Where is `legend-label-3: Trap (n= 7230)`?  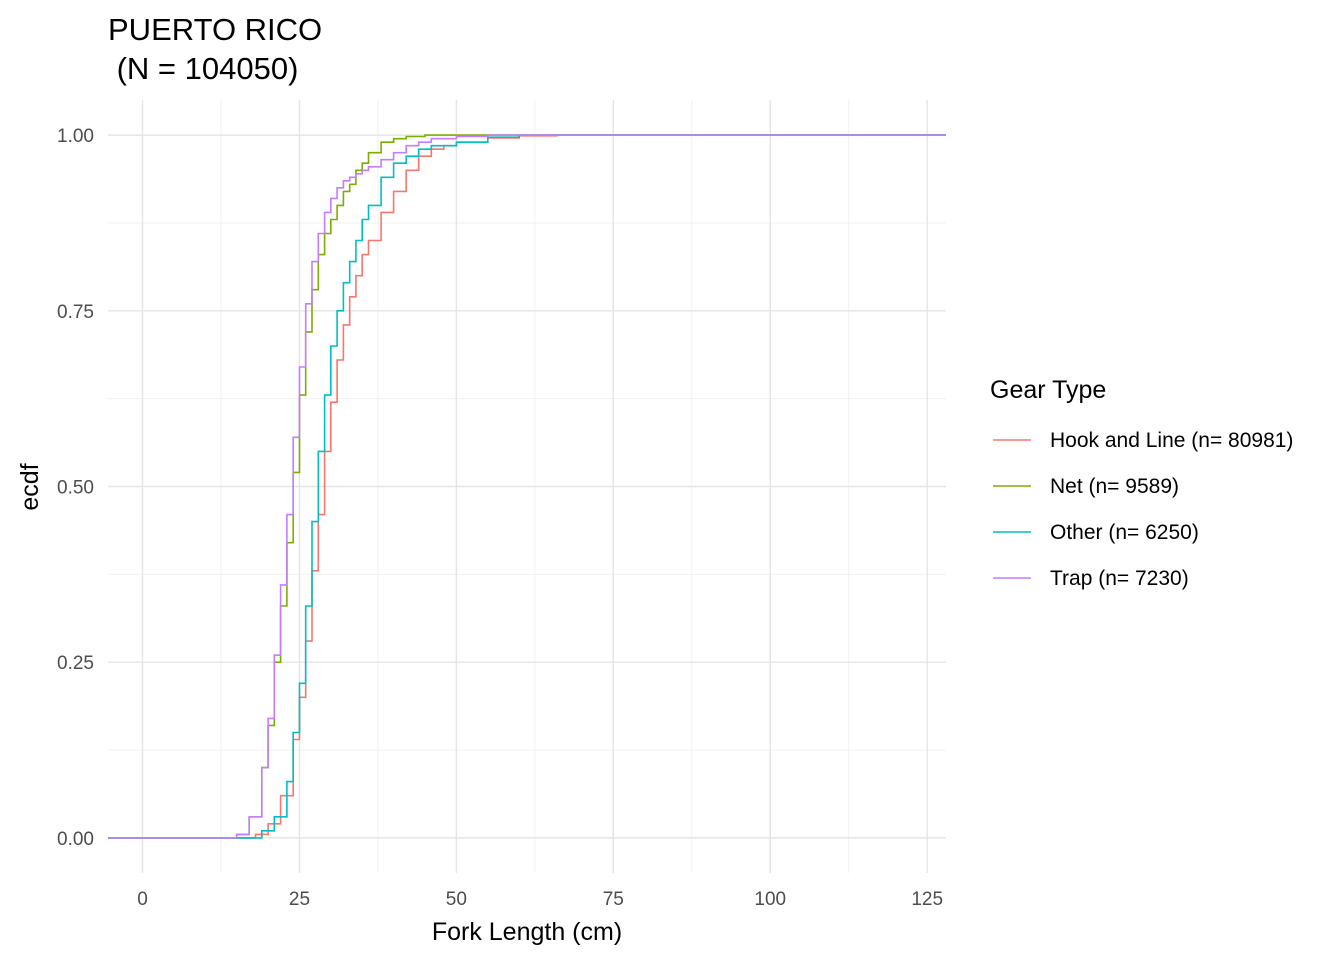
legend-label-3: Trap (n= 7230) is located at coordinates (1119, 578).